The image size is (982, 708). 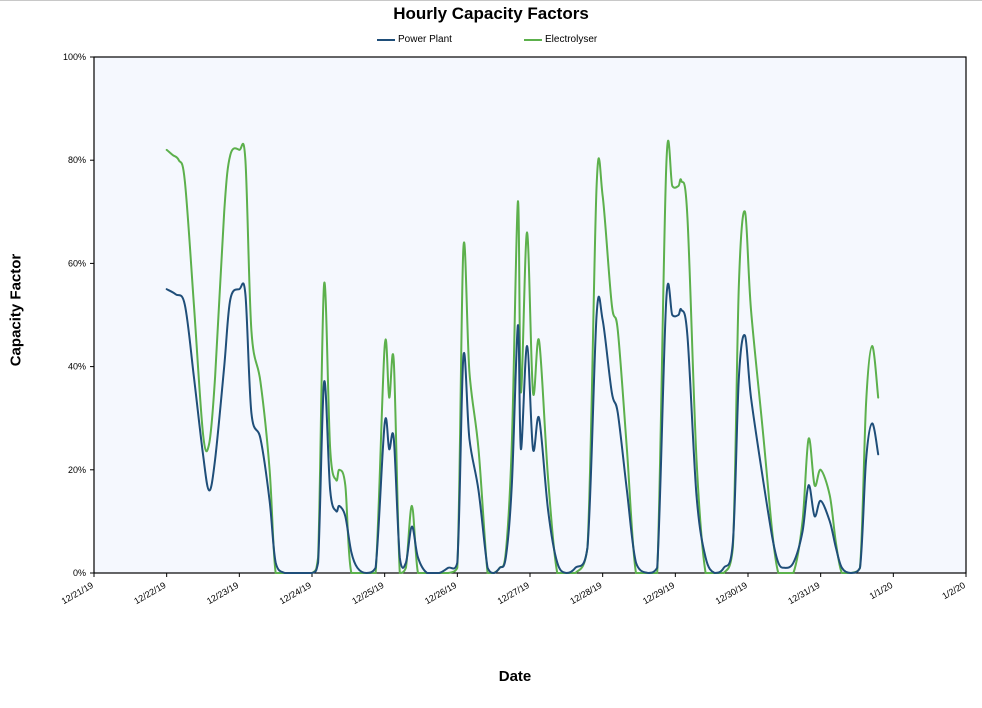 I want to click on x-tick-label: 1/1/20, so click(x=881, y=590).